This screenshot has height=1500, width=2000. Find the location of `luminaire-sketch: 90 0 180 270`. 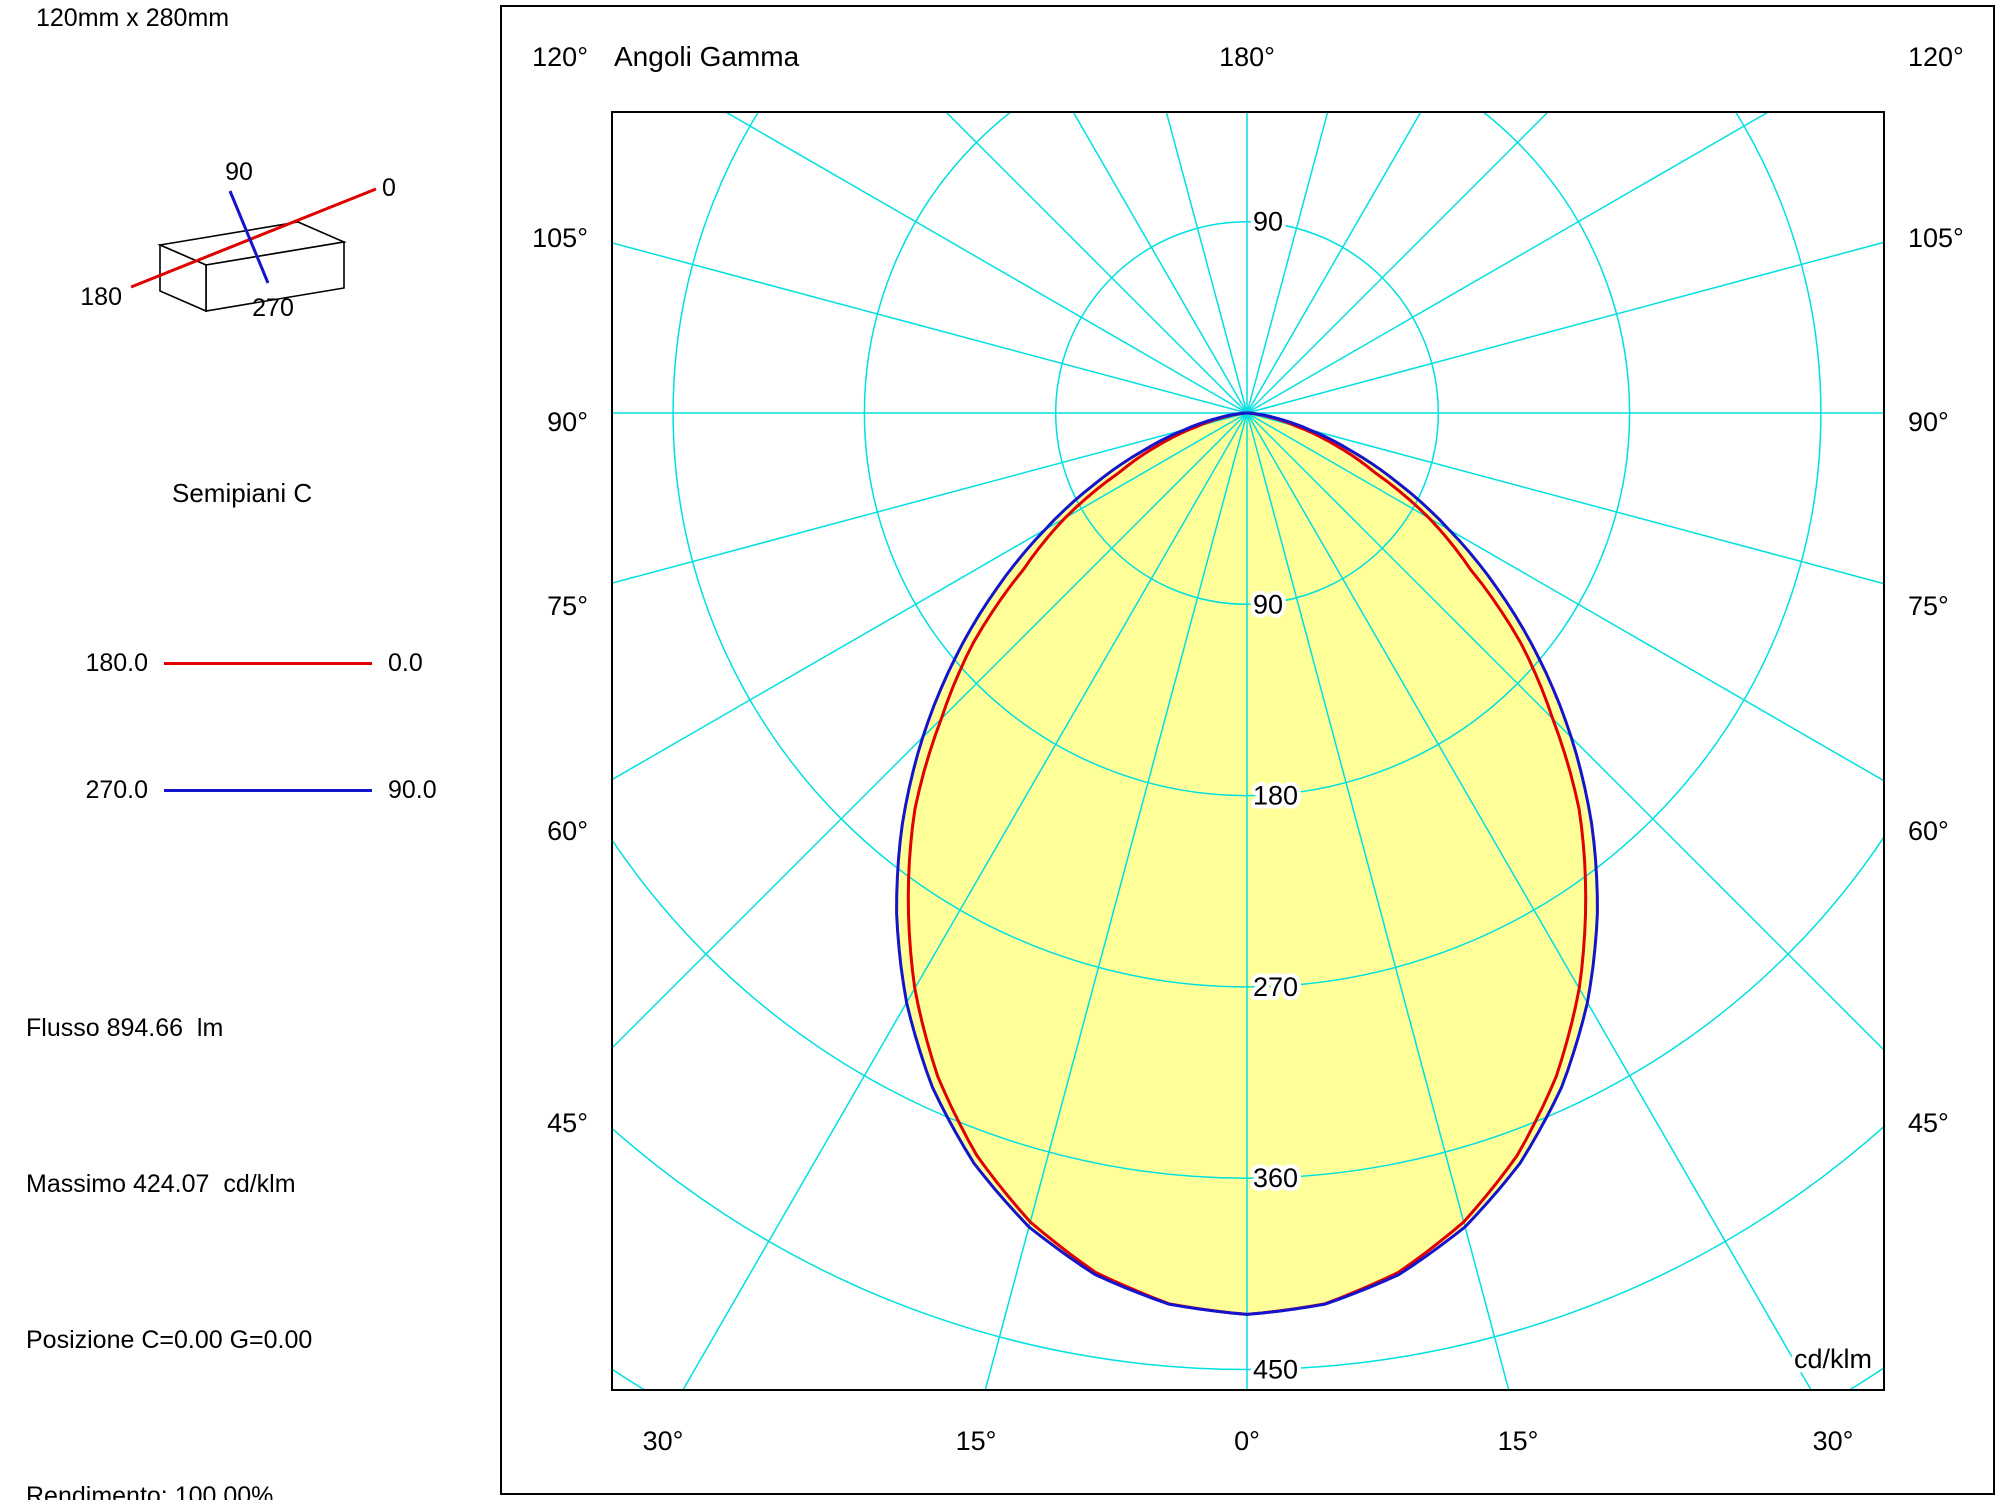

luminaire-sketch: 90 0 180 270 is located at coordinates (238, 240).